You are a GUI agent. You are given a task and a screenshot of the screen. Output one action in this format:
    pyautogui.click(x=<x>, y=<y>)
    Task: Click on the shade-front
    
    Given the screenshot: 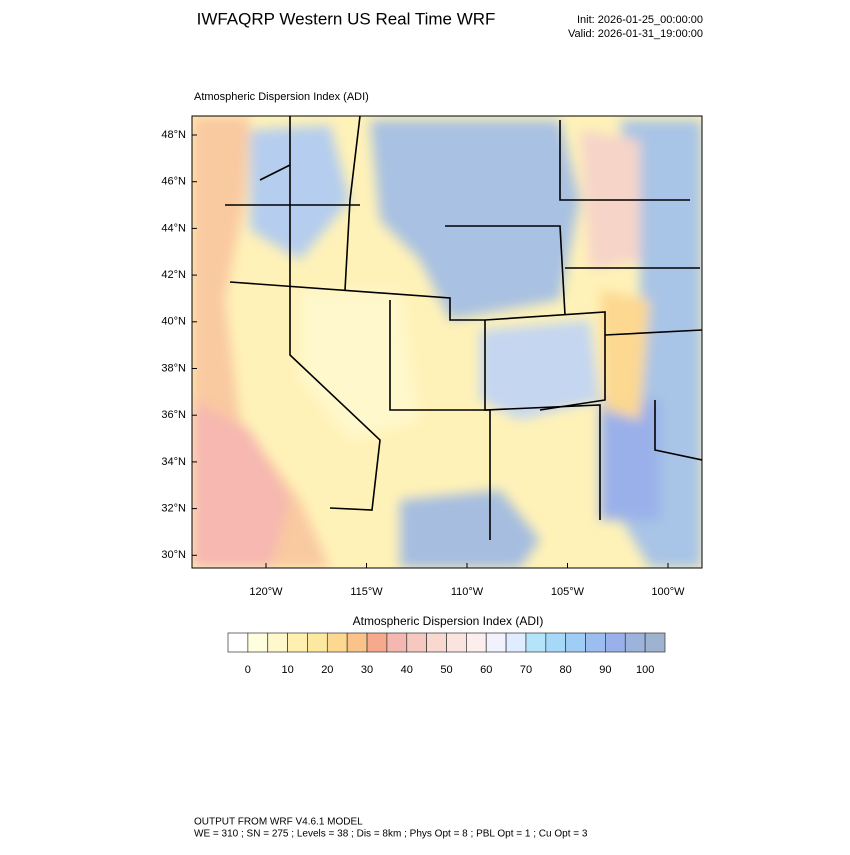 What is the action you would take?
    pyautogui.click(x=625, y=355)
    